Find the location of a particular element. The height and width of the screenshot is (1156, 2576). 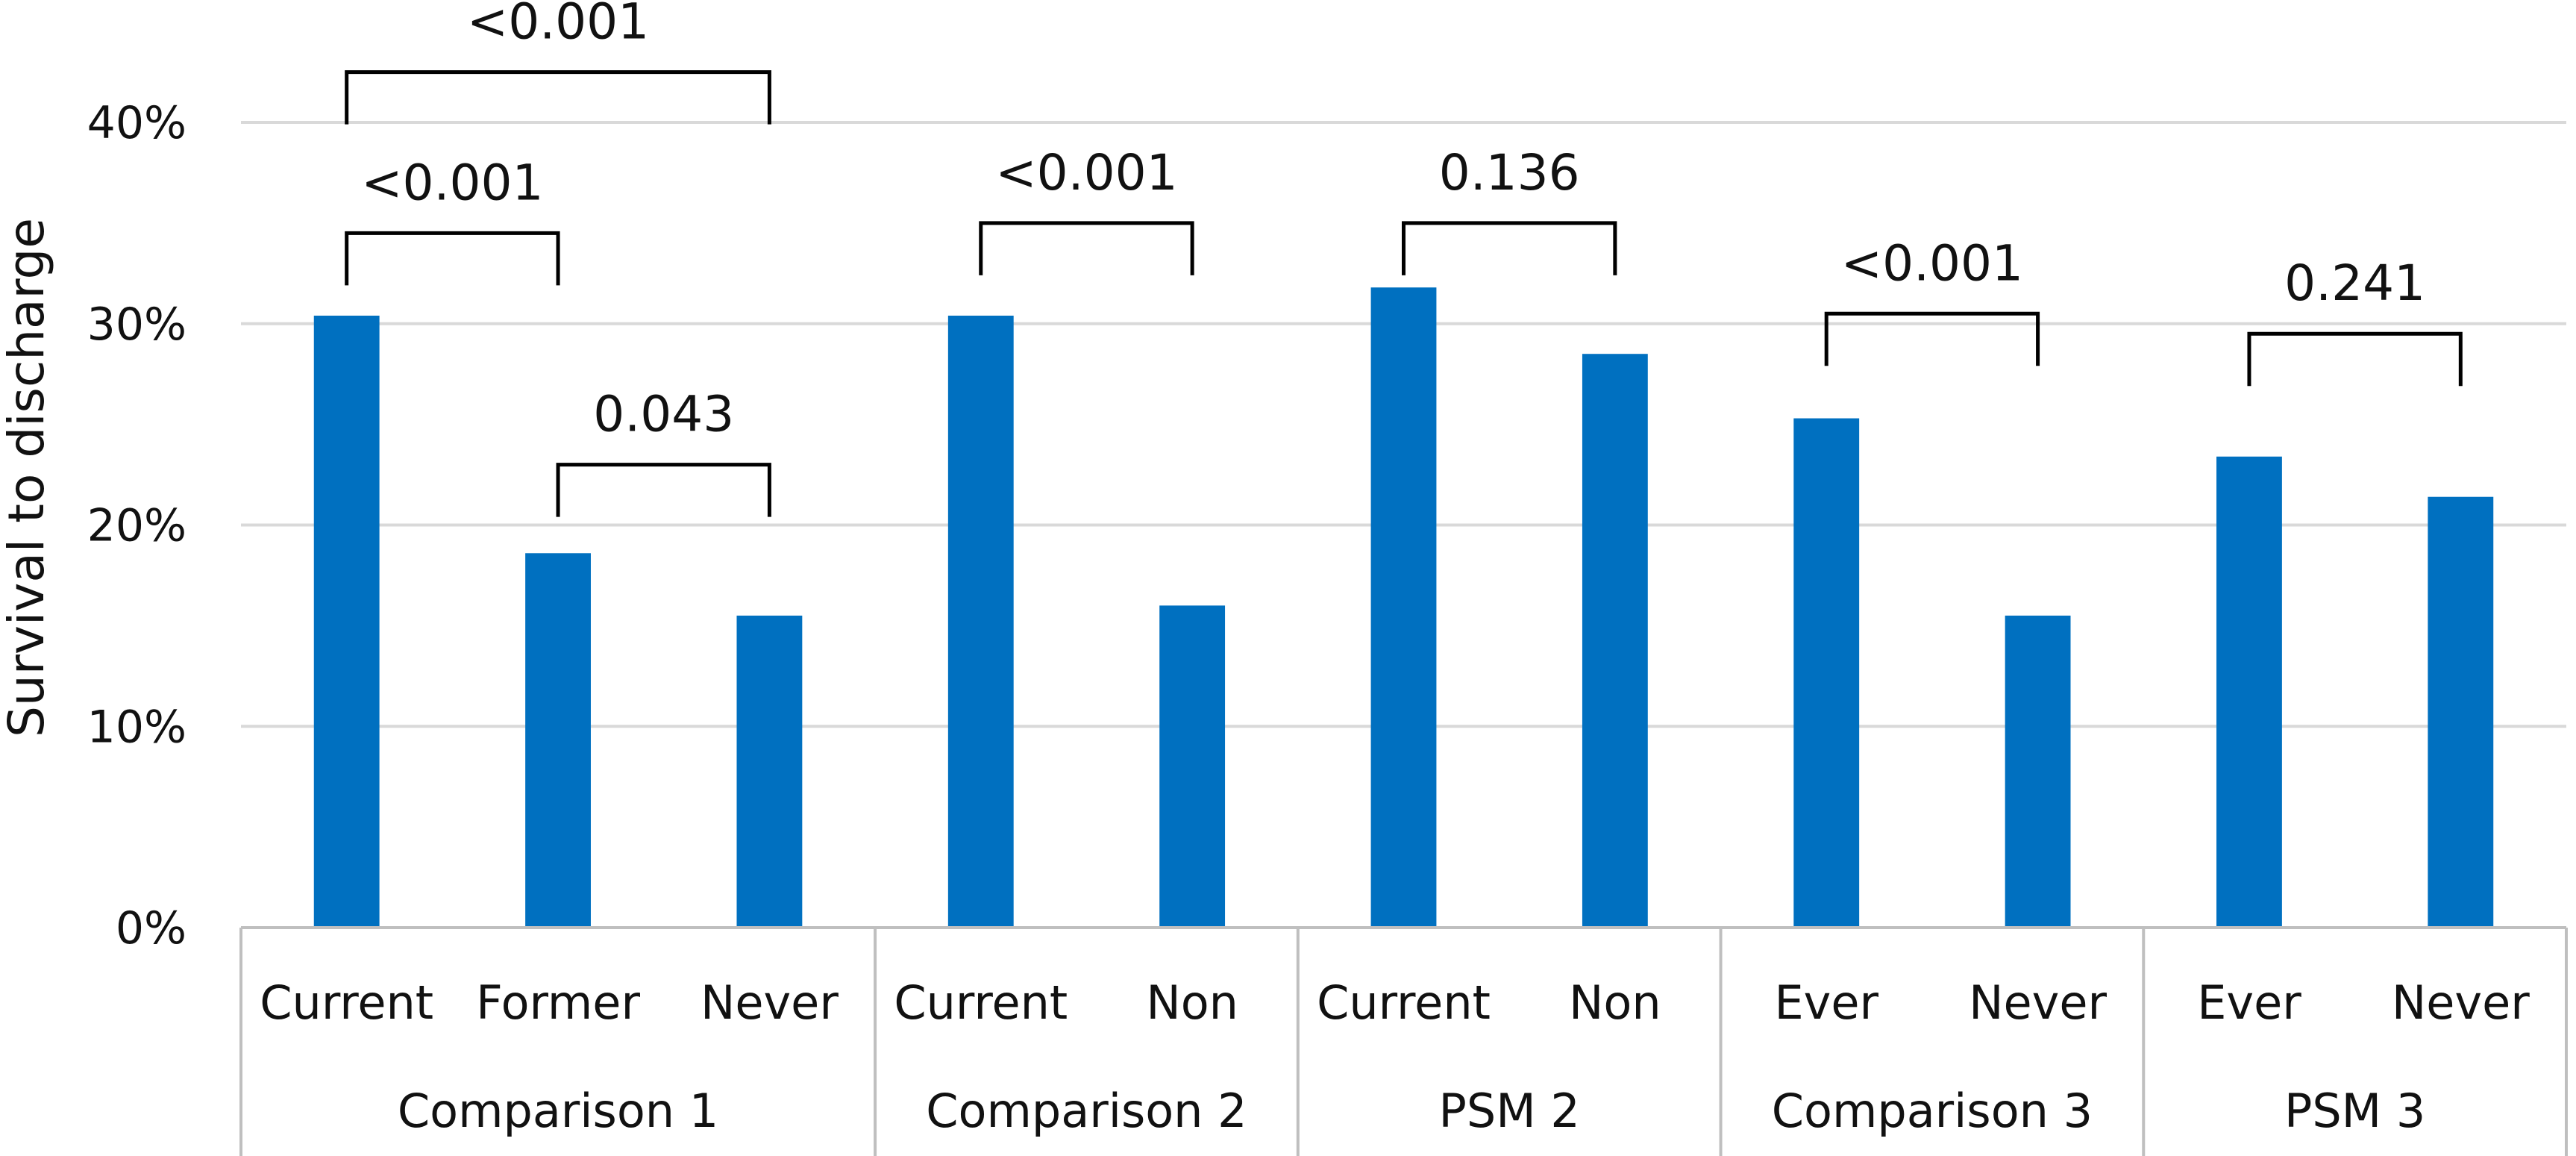

y-axis-ticks: 0% 10% 20% 30% 40% is located at coordinates (137, 526).